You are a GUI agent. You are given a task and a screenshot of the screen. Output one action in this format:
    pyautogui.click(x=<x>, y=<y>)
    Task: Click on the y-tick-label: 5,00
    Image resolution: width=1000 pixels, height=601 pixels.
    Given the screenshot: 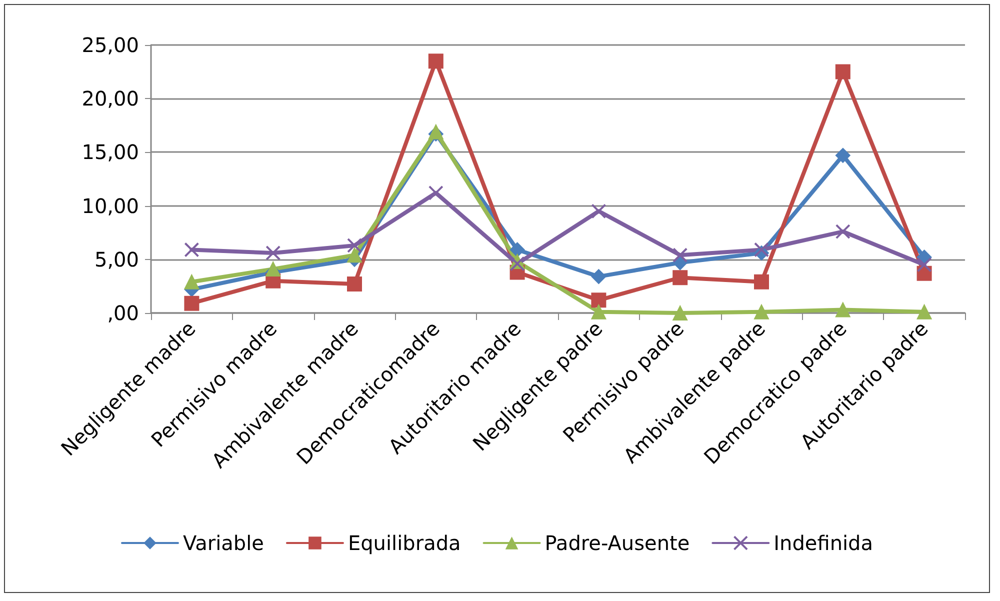 What is the action you would take?
    pyautogui.click(x=116, y=259)
    